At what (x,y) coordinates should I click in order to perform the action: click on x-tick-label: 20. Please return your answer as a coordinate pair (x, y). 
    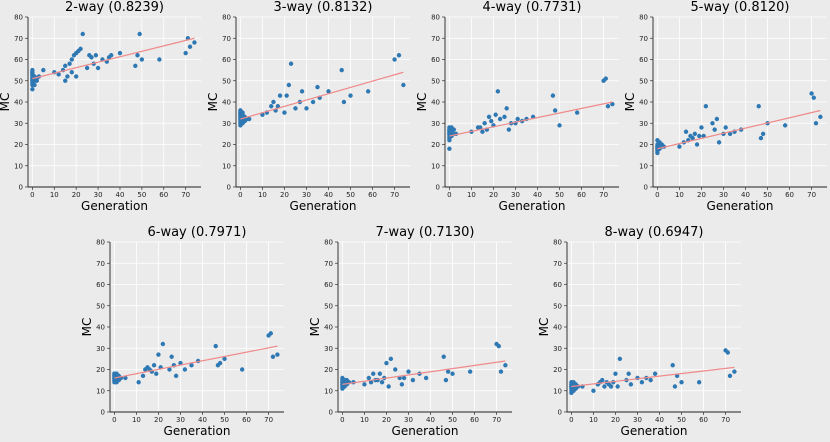
    Looking at the image, I should click on (386, 420).